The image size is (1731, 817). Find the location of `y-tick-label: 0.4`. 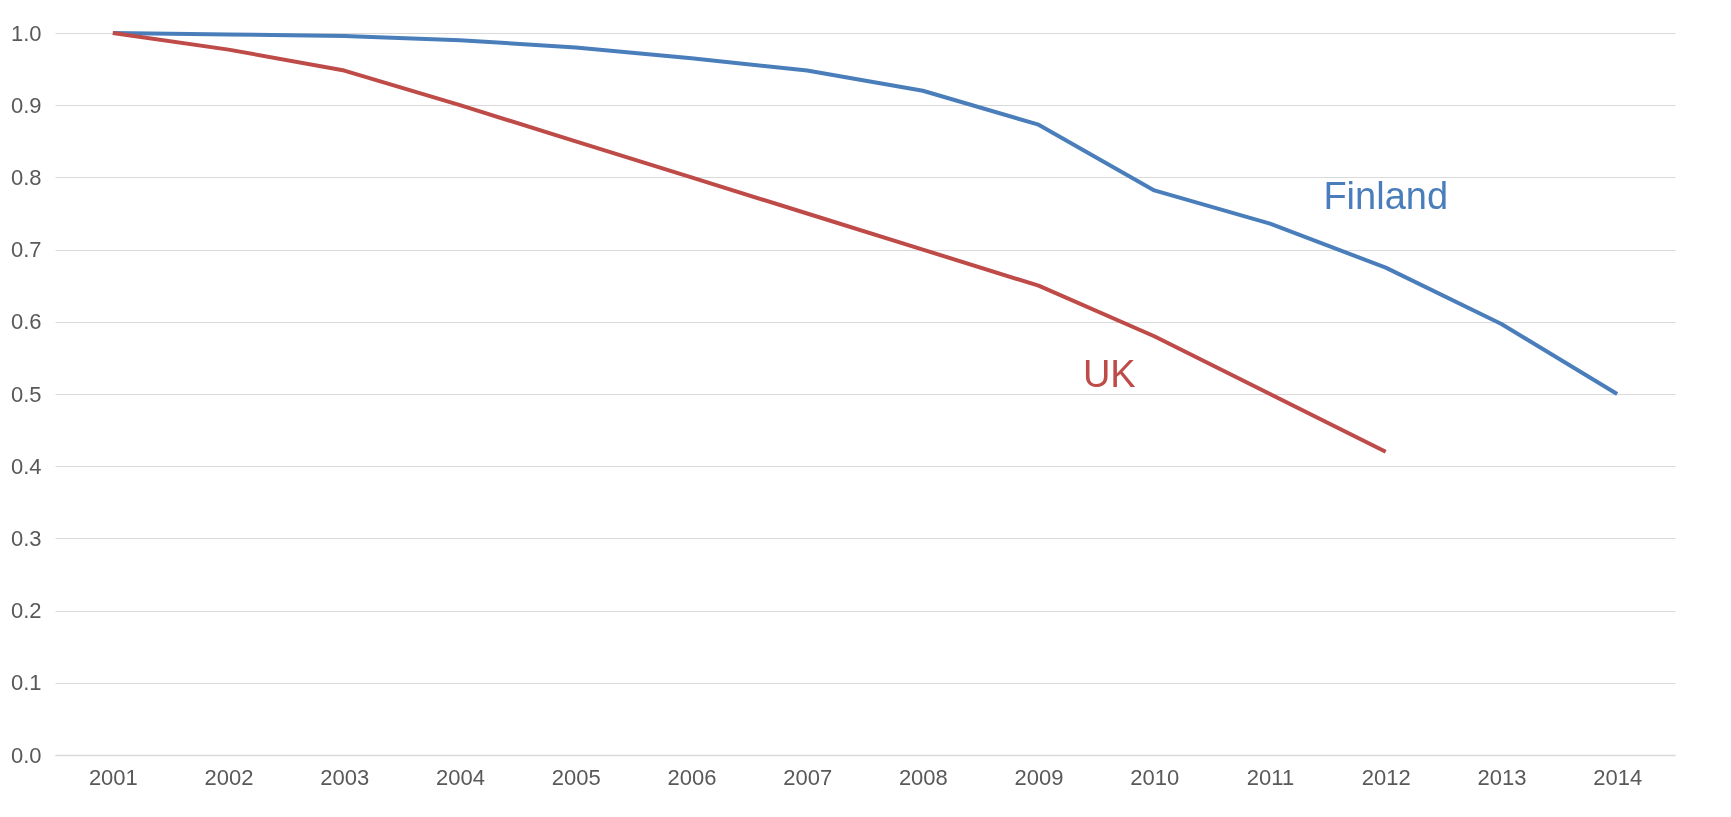

y-tick-label: 0.4 is located at coordinates (26, 466).